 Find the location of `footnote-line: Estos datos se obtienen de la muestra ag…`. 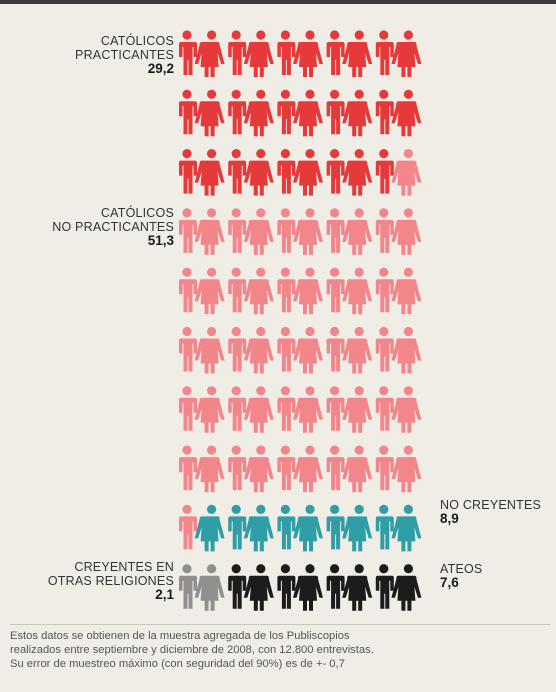

footnote-line: Estos datos se obtienen de la muestra ag… is located at coordinates (180, 636).